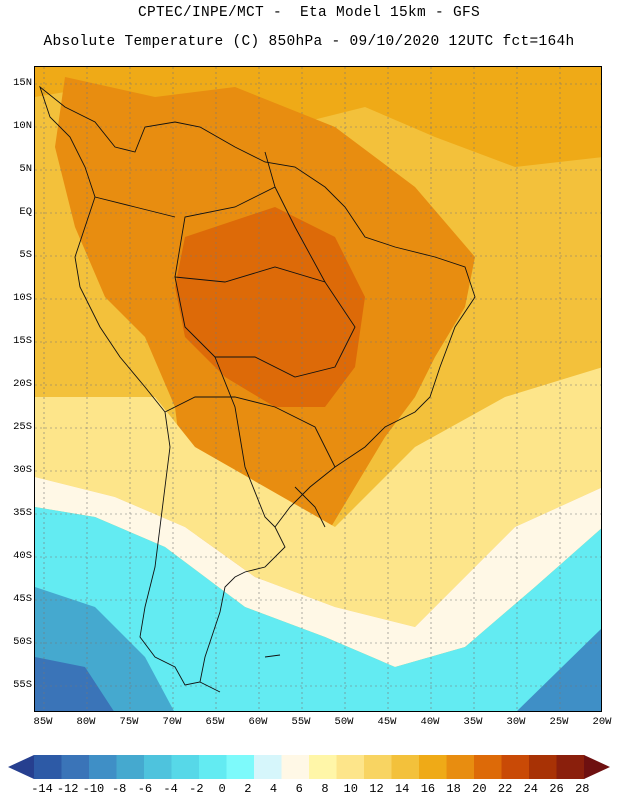  What do you see at coordinates (22, 556) in the screenshot?
I see `lat-label: 40S` at bounding box center [22, 556].